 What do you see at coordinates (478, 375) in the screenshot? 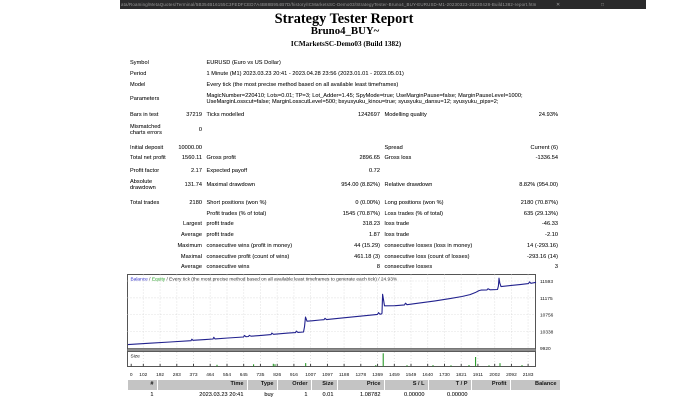
I see `svg-text: 1911` at bounding box center [478, 375].